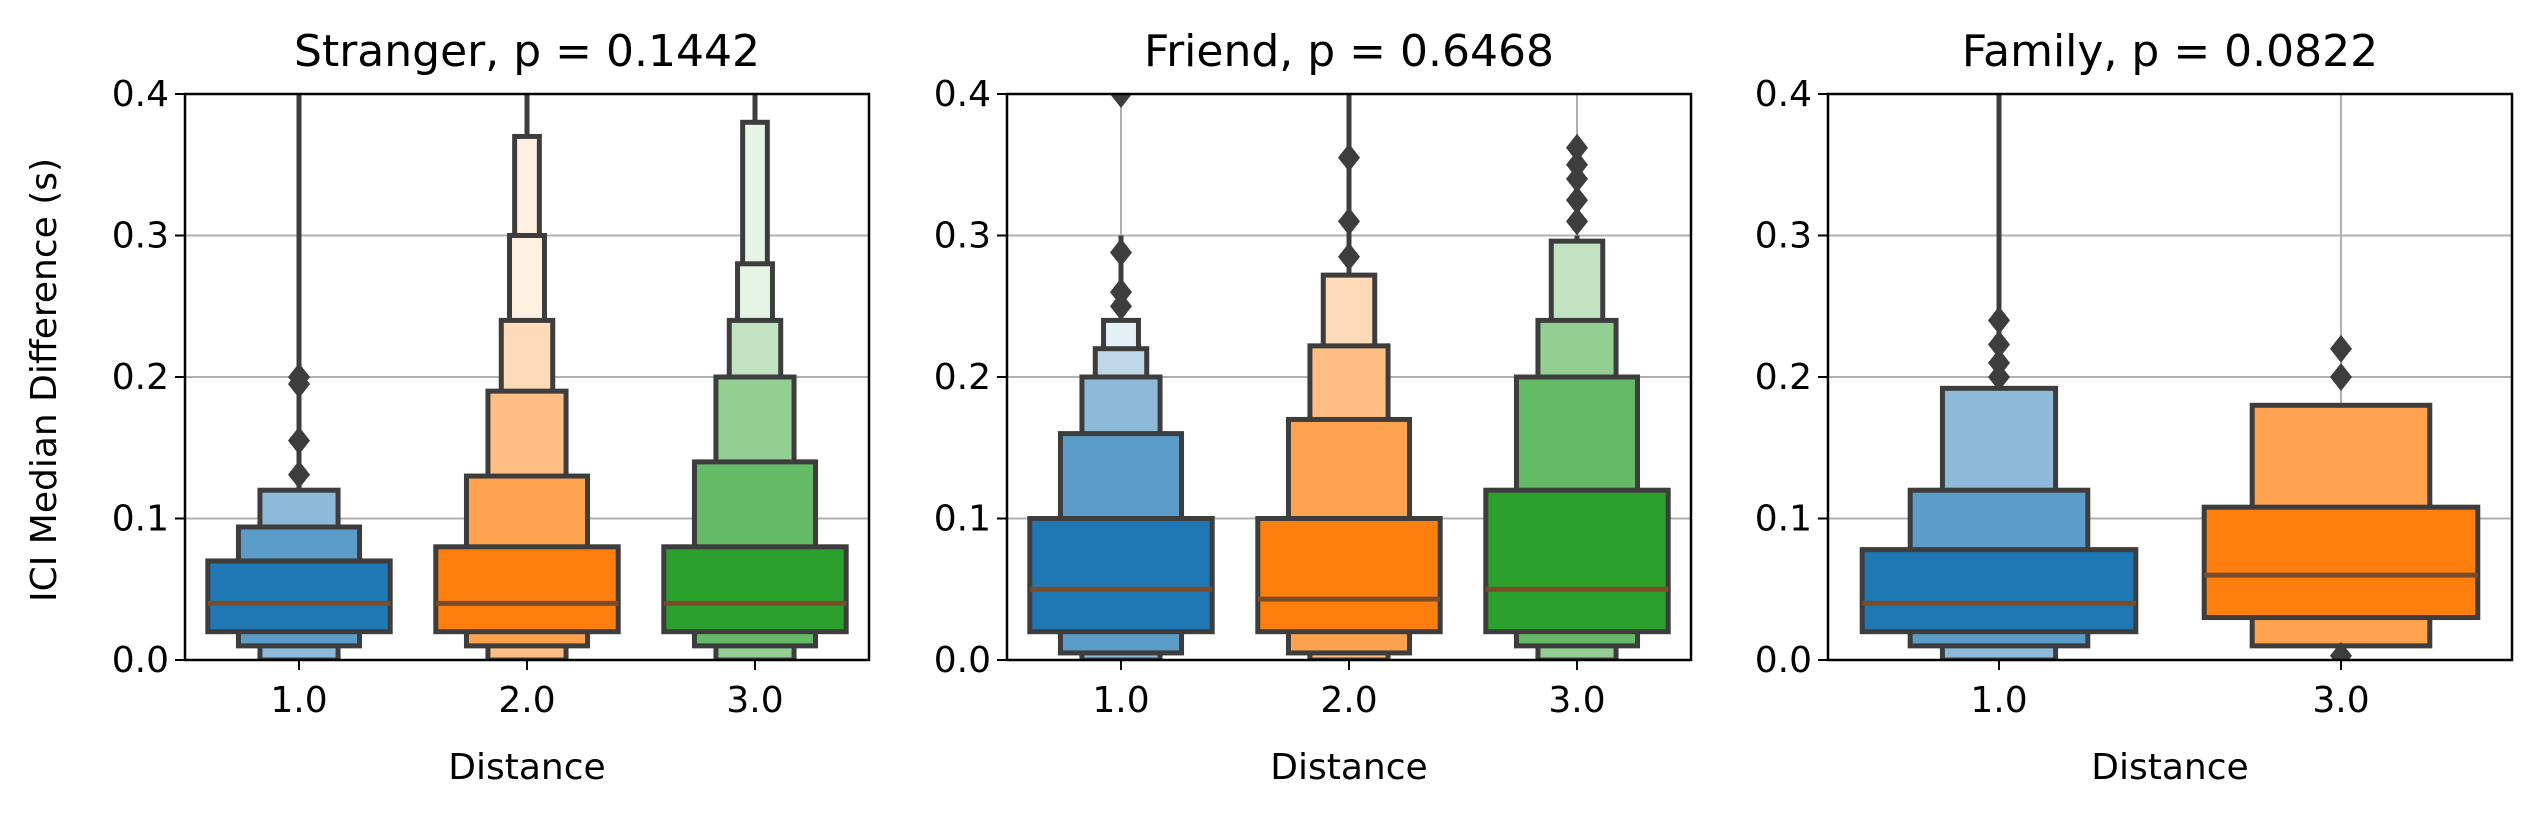  Describe the element at coordinates (2170, 51) in the screenshot. I see `panel-title: Family, p = 0.0822` at that location.